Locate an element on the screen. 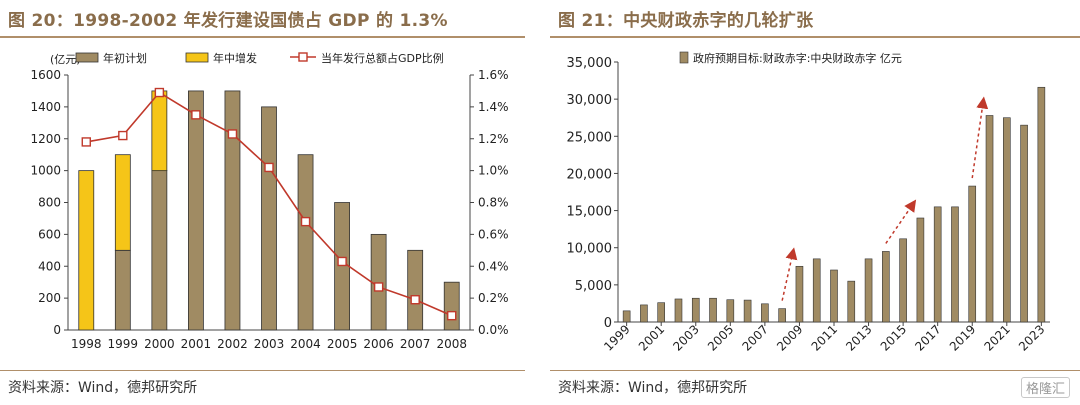  y-tick-label: 30,000 is located at coordinates (590, 100).